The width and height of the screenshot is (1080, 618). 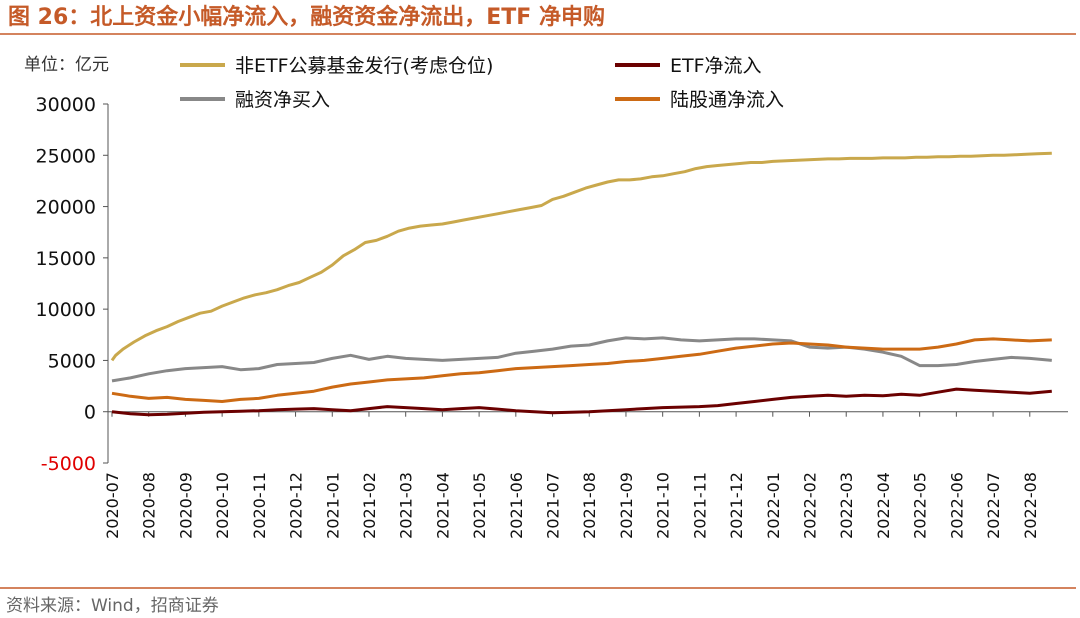 What do you see at coordinates (332, 505) in the screenshot?
I see `x-tick-label: 2021-01` at bounding box center [332, 505].